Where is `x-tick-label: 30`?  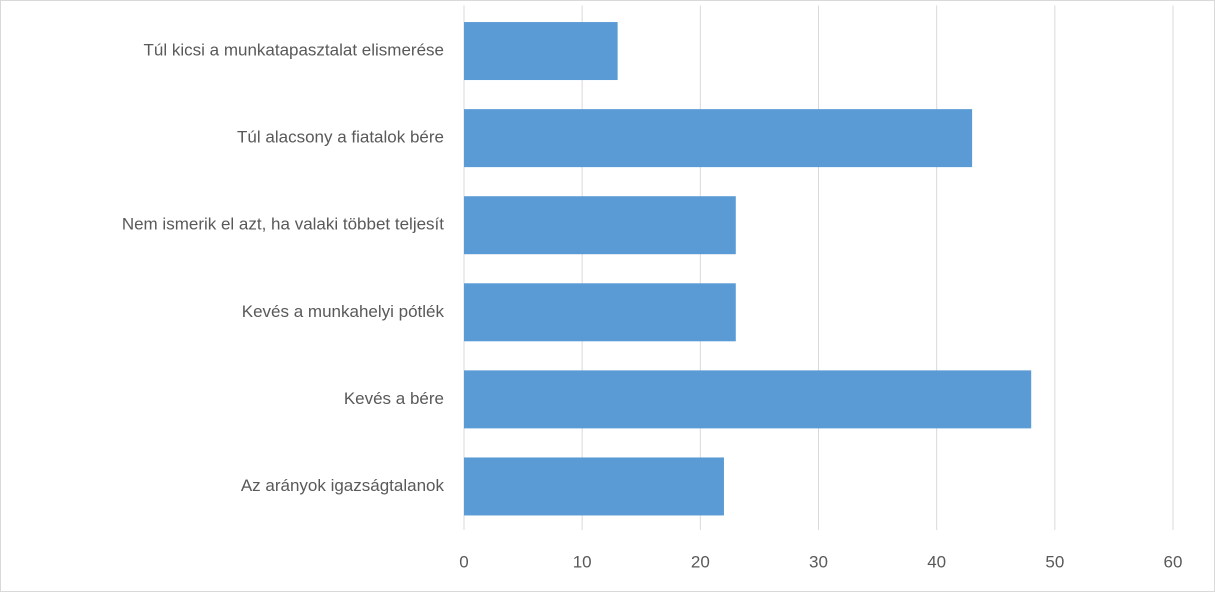
x-tick-label: 30 is located at coordinates (818, 561).